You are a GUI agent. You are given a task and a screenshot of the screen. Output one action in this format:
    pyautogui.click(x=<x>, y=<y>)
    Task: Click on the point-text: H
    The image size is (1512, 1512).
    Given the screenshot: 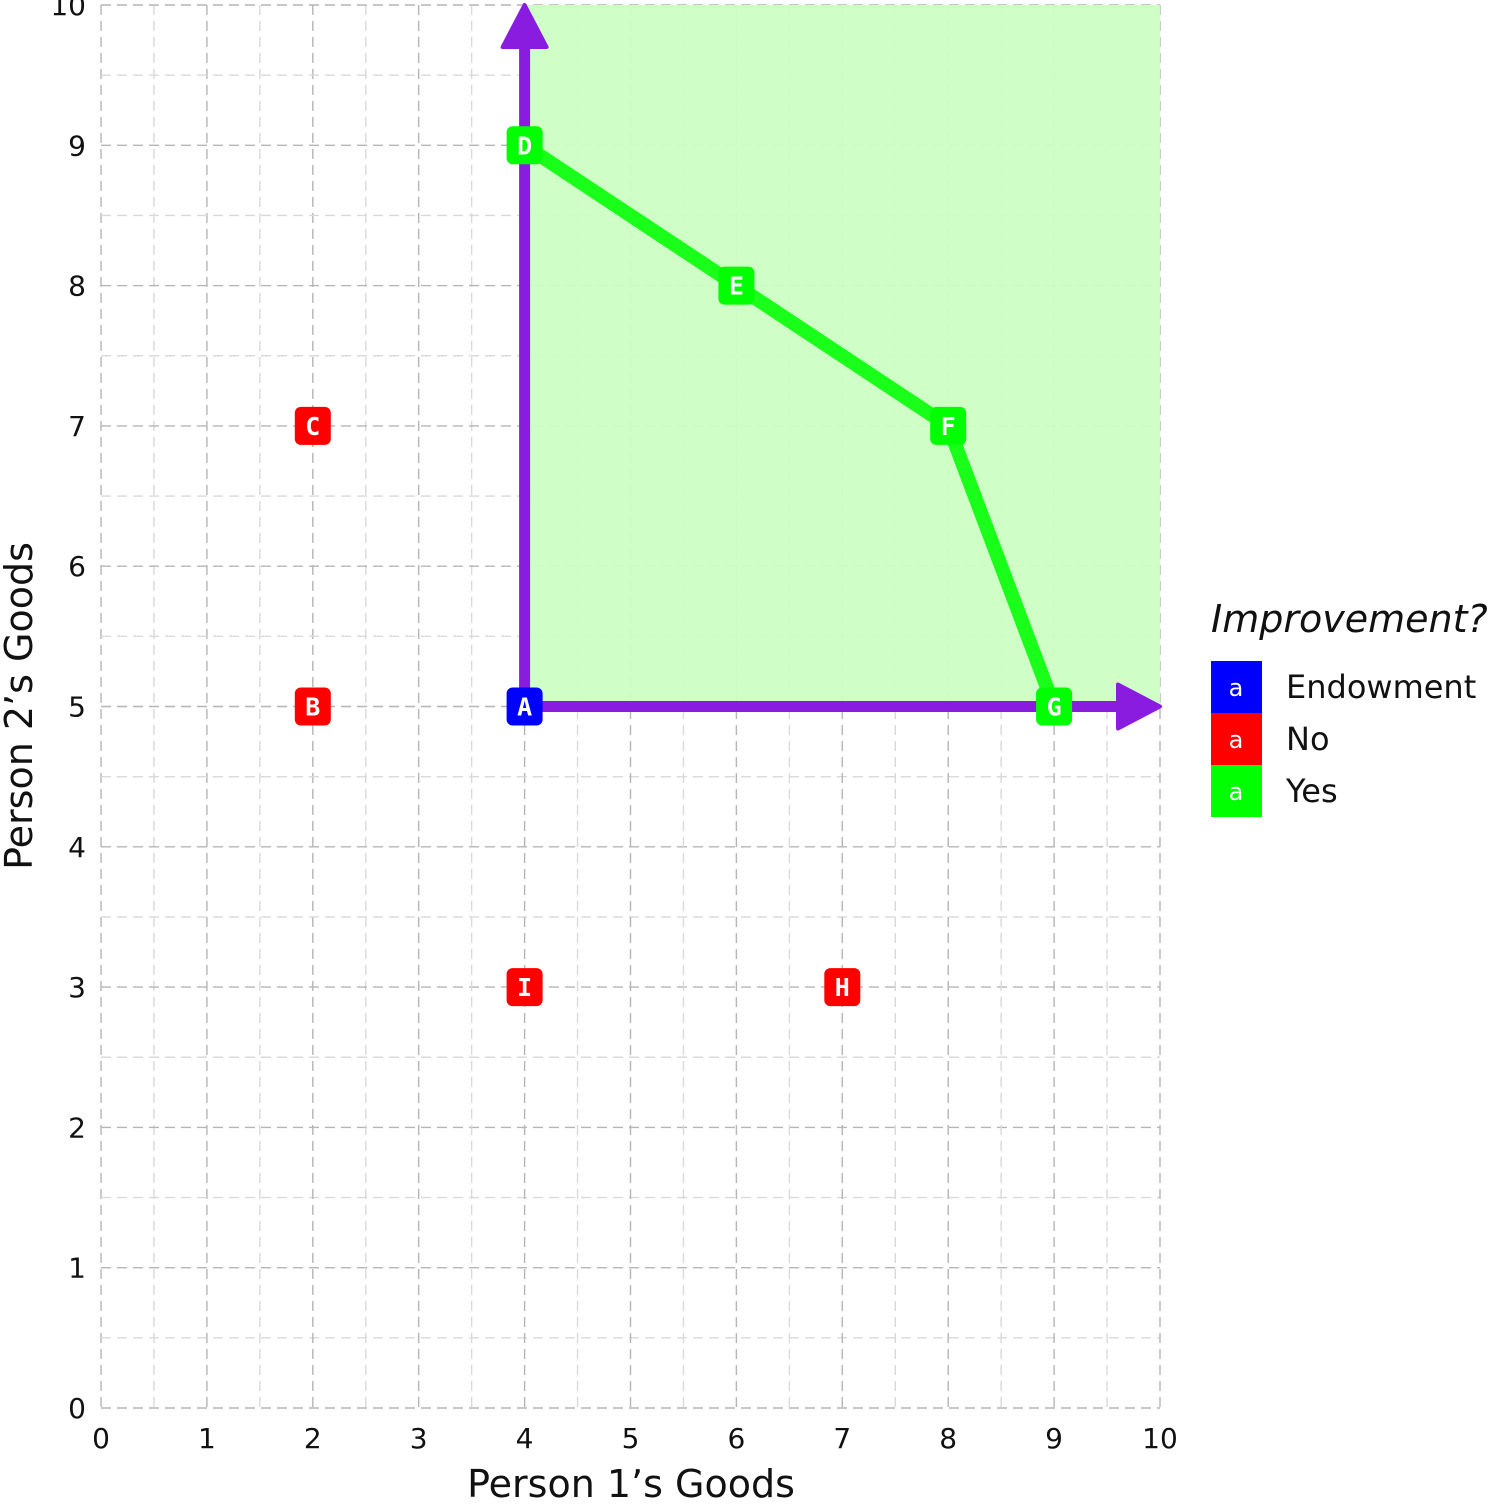 What is the action you would take?
    pyautogui.click(x=842, y=987)
    